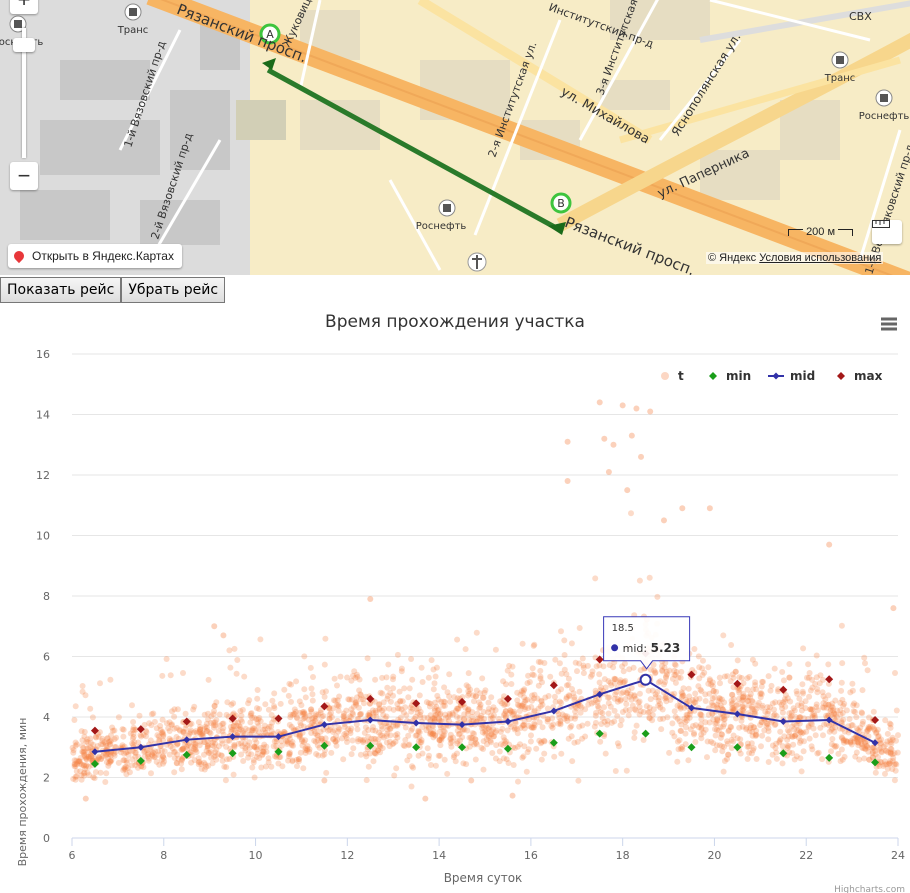 The image size is (910, 893). I want to click on open-in-yandex-button: Открыть в Яндекс.Картах, so click(95, 256).